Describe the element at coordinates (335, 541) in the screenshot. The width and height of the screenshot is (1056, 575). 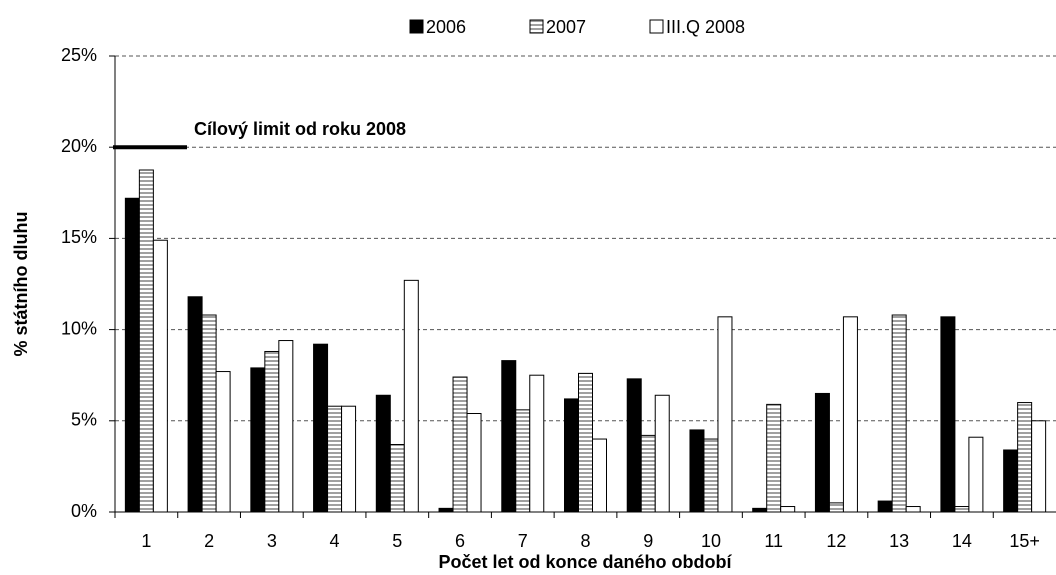
I see `x-tick-label: 4` at that location.